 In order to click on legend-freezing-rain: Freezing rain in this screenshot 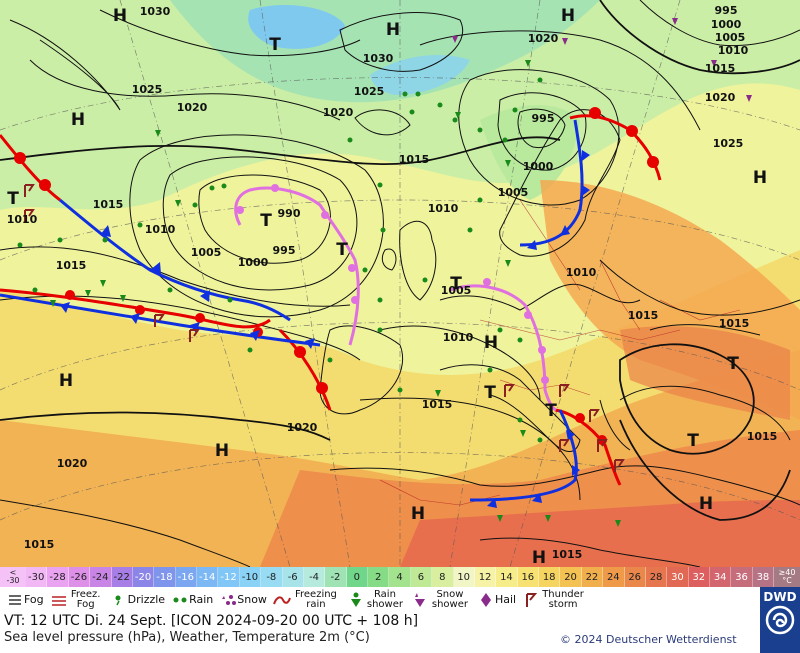, I will do `click(307, 600)`.